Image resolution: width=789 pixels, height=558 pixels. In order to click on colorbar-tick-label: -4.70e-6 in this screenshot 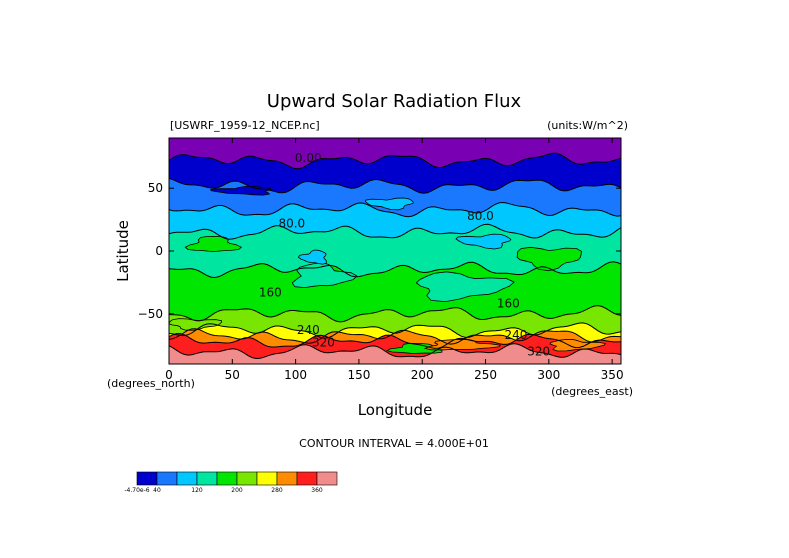, I will do `click(136, 490)`.